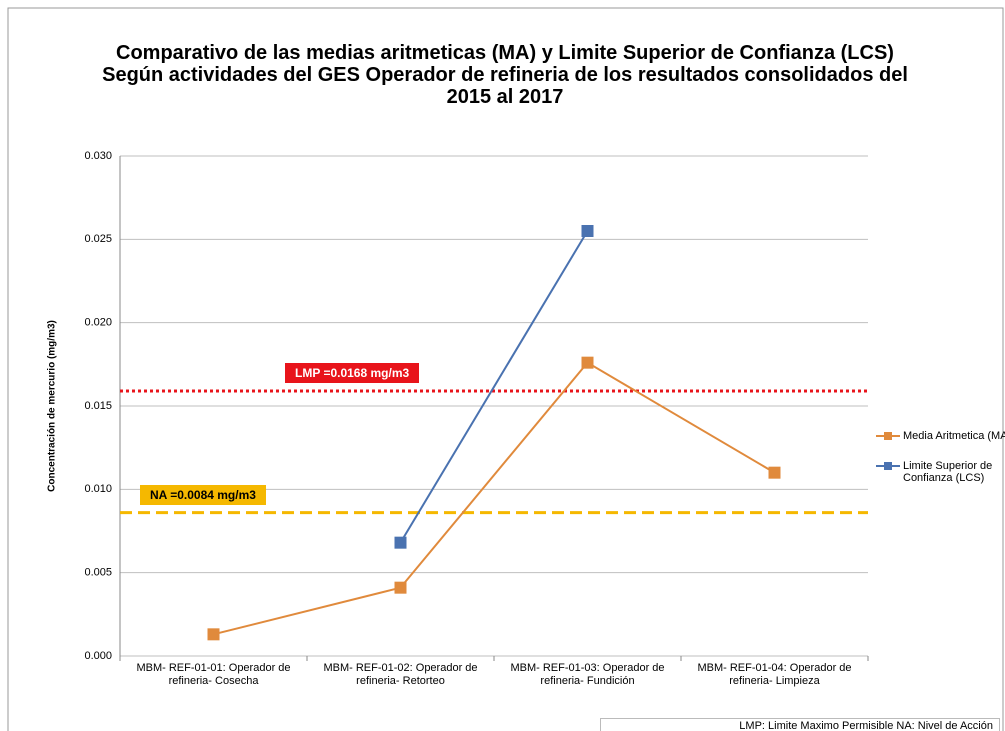  I want to click on y-tick-label: 0.010, so click(98, 489).